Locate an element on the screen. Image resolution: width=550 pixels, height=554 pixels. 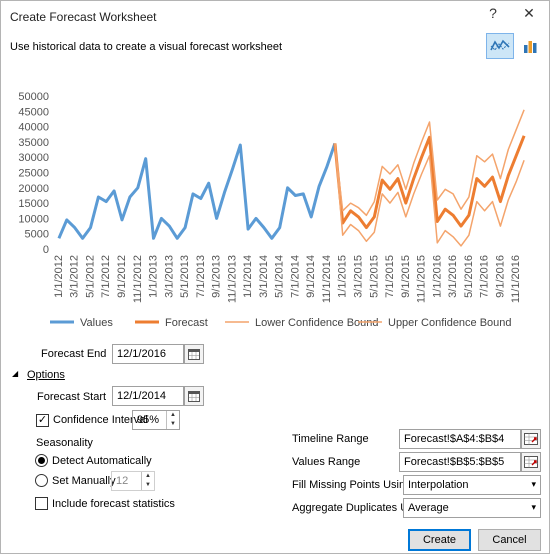
x-tick-label: 9/1/2015 is located at coordinates (406, 276).